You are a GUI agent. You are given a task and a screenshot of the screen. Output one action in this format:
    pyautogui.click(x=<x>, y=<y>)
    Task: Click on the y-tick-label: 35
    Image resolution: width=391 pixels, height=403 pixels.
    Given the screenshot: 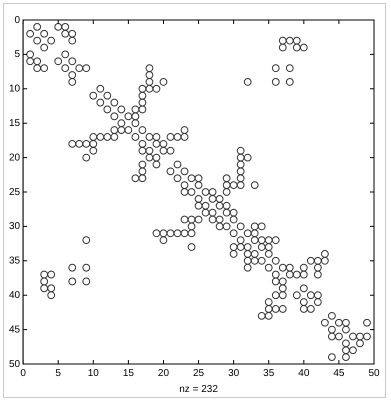 What is the action you would take?
    pyautogui.click(x=15, y=261)
    